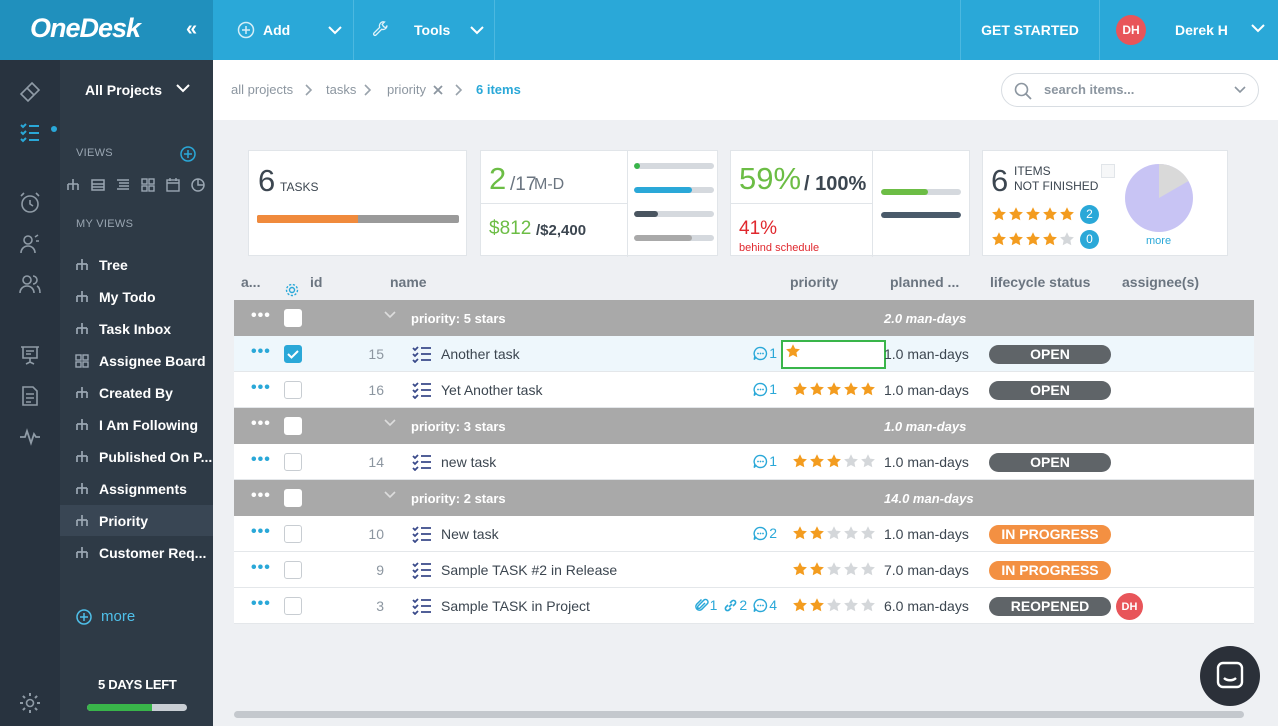 This screenshot has height=726, width=1278. I want to click on sidebar-item-my-todo: My Todo, so click(136, 296).